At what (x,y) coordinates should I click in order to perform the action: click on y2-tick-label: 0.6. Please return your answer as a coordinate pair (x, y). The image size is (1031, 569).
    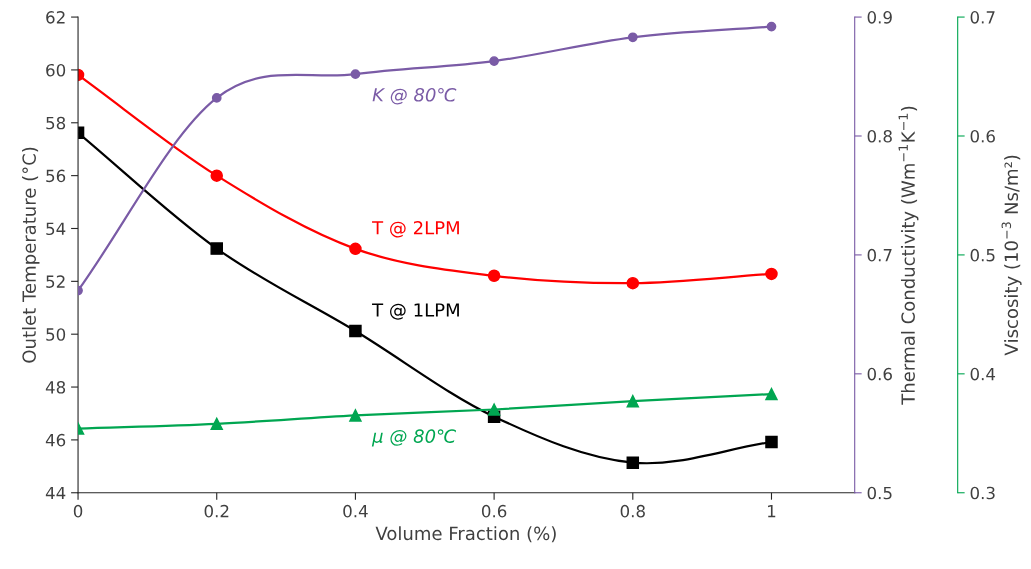
    Looking at the image, I should click on (879, 374).